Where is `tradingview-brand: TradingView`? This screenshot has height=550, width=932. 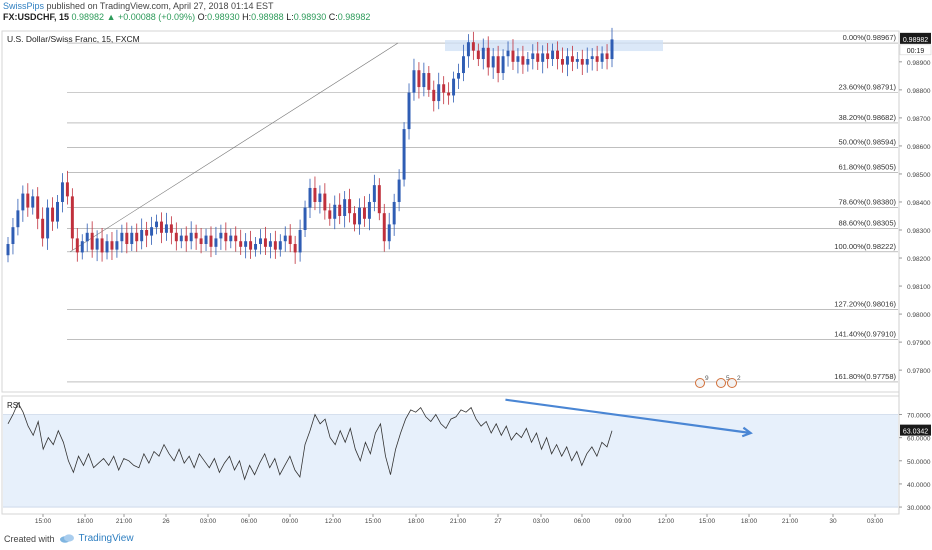
tradingview-brand: TradingView is located at coordinates (106, 538).